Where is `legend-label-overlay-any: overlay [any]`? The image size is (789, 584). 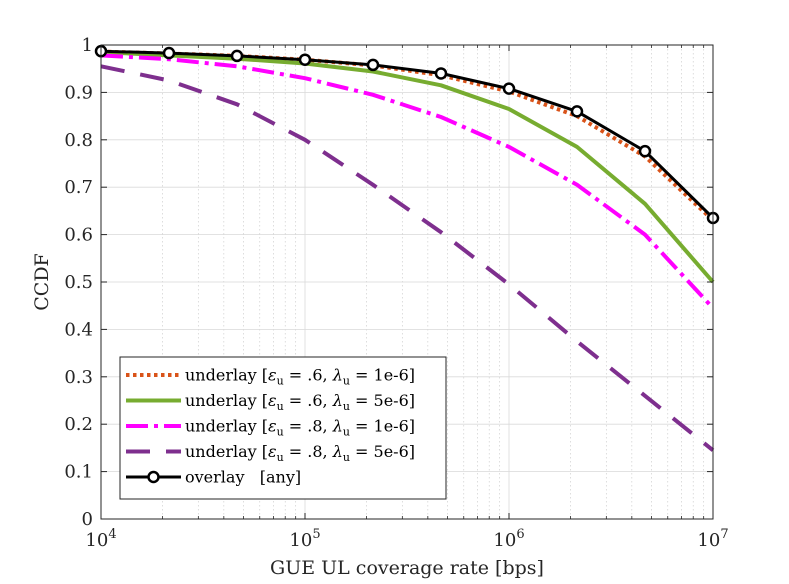 legend-label-overlay-any: overlay [any] is located at coordinates (243, 477).